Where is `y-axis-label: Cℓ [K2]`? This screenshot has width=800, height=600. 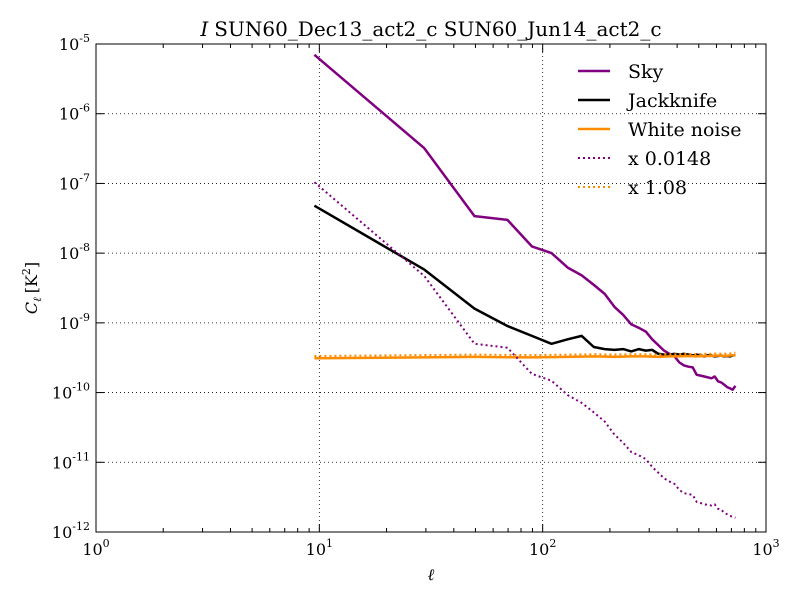 y-axis-label: Cℓ [K2] is located at coordinates (32, 288).